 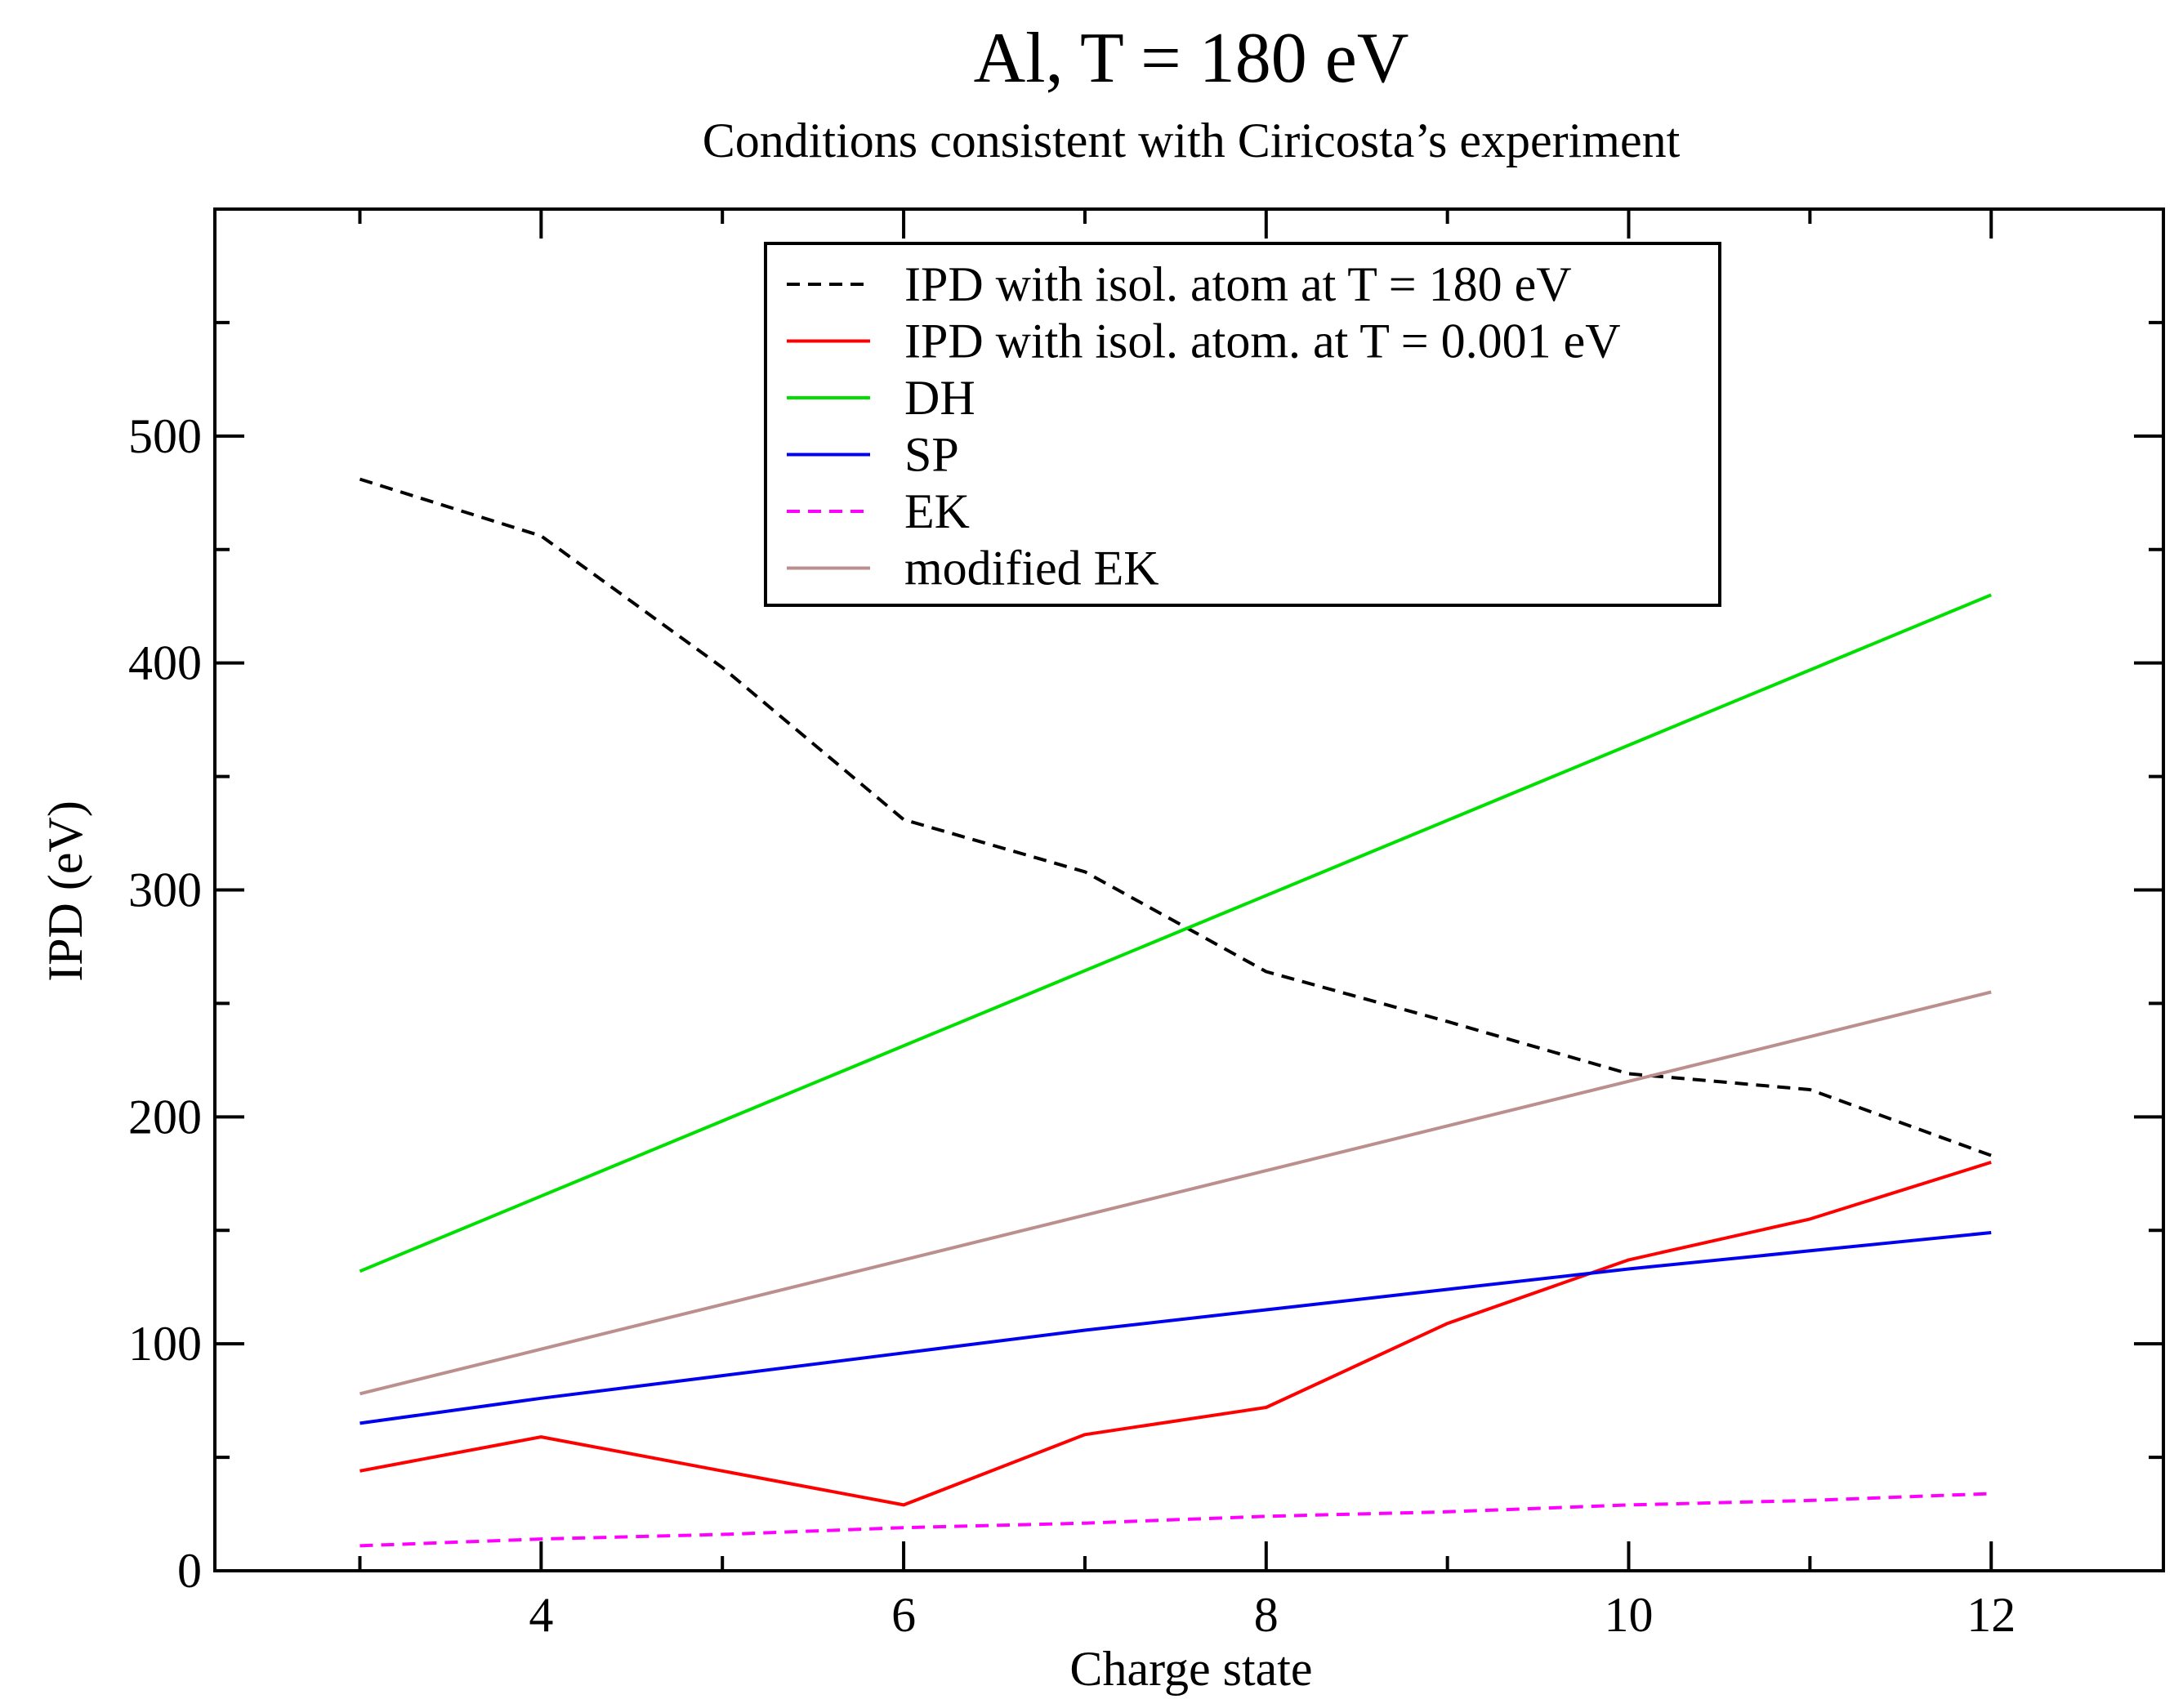 What do you see at coordinates (65, 891) in the screenshot?
I see `y-axis-label: IPD (eV)` at bounding box center [65, 891].